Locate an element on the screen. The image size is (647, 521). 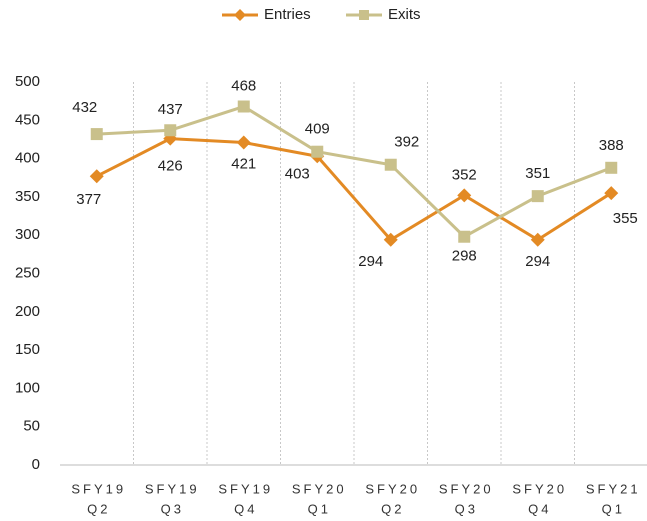
y-tick-label: 400 is located at coordinates (27, 158).